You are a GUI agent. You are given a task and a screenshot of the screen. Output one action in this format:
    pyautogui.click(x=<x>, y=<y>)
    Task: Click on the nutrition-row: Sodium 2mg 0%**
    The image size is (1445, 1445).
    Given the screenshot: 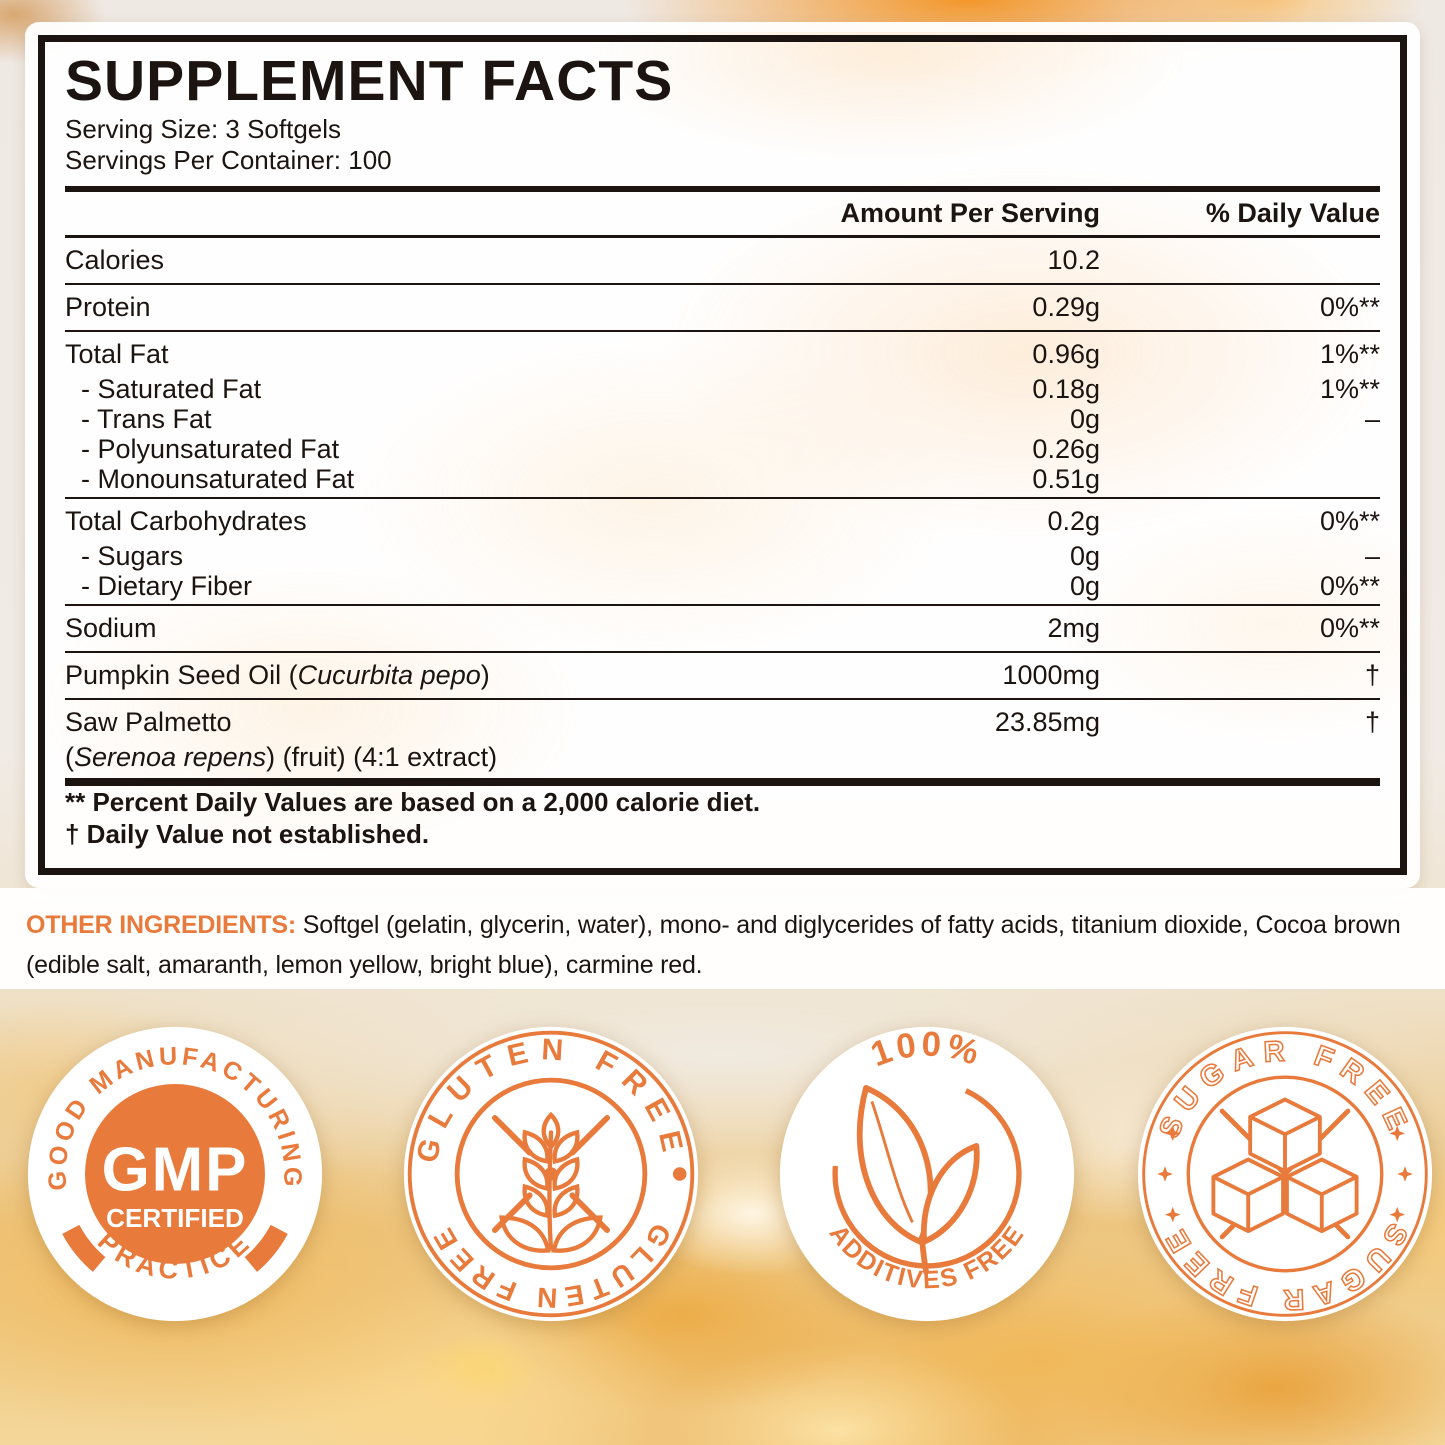 What is the action you would take?
    pyautogui.click(x=722, y=628)
    